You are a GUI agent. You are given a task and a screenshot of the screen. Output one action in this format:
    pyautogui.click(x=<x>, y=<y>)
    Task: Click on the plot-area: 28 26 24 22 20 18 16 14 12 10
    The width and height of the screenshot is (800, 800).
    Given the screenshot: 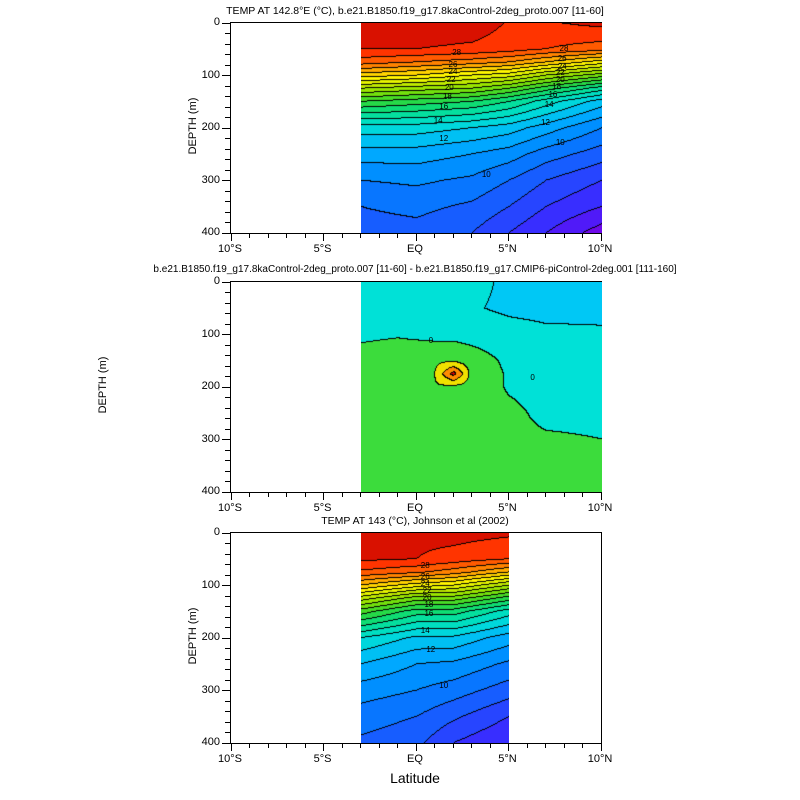 What is the action you would take?
    pyautogui.click(x=412, y=641)
    